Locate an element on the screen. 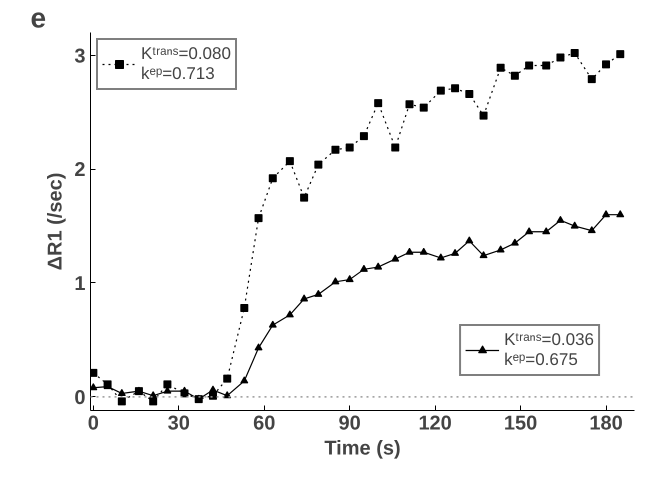 The height and width of the screenshot is (480, 664). legend-label: Kᵗʳᵃⁿˢ=0.080 kᵉᵖ=0.713 is located at coordinates (186, 64).